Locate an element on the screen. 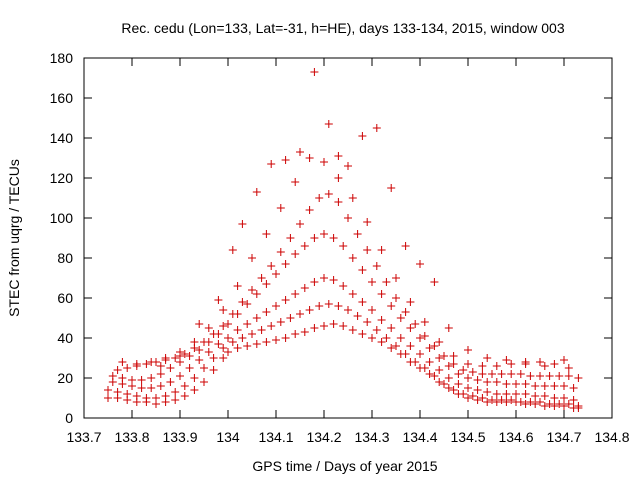  x-tick-label: 134.6 is located at coordinates (515, 437).